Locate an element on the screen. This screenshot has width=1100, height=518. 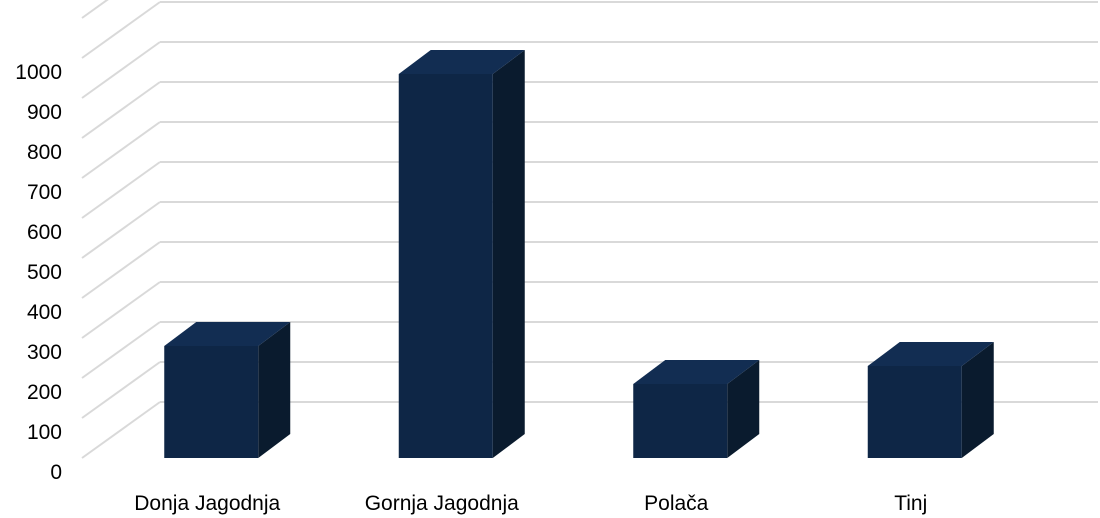
y-tick-label: 500 is located at coordinates (44, 272).